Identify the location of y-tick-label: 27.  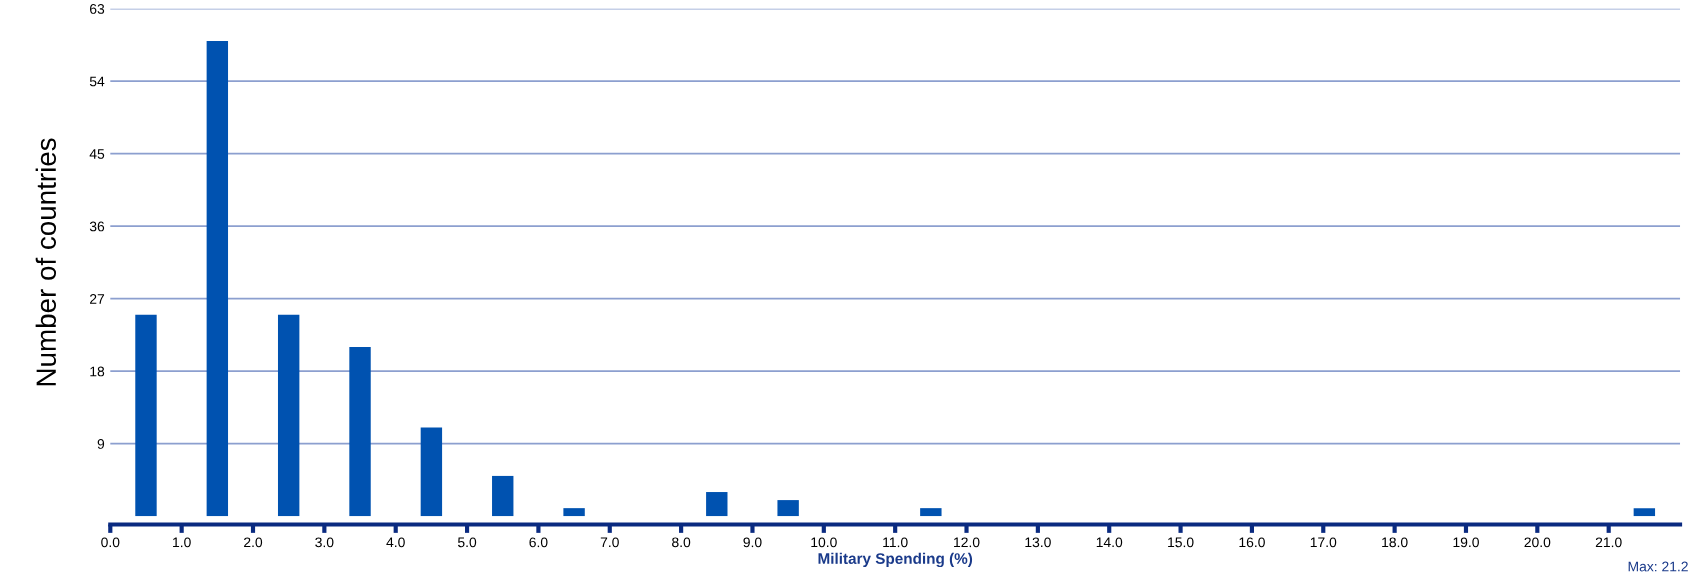
(97, 299).